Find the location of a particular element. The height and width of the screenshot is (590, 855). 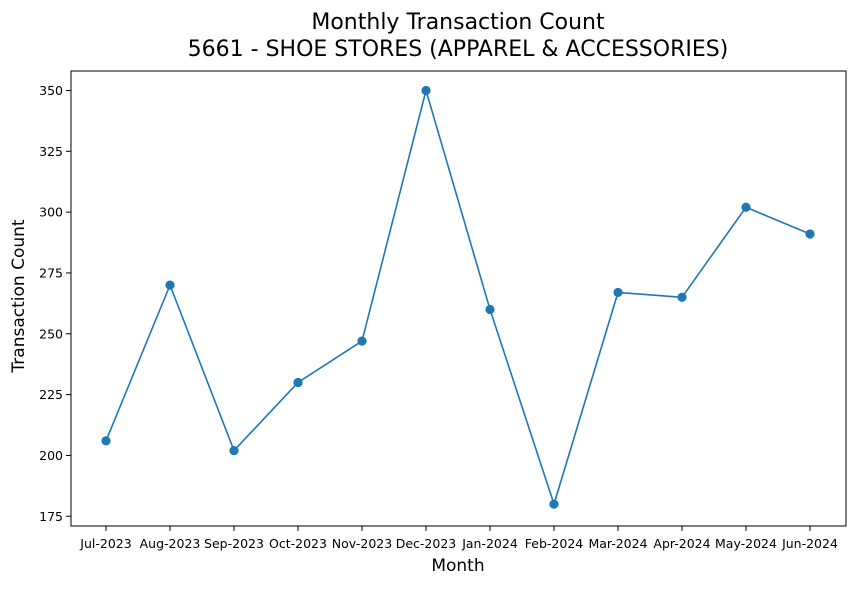

x-tick-label: Sep-2023 is located at coordinates (234, 543).